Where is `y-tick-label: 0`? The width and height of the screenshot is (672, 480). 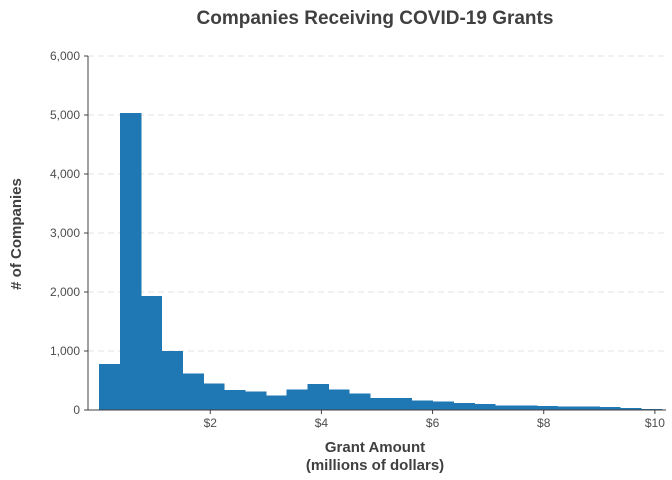
y-tick-label: 0 is located at coordinates (76, 410).